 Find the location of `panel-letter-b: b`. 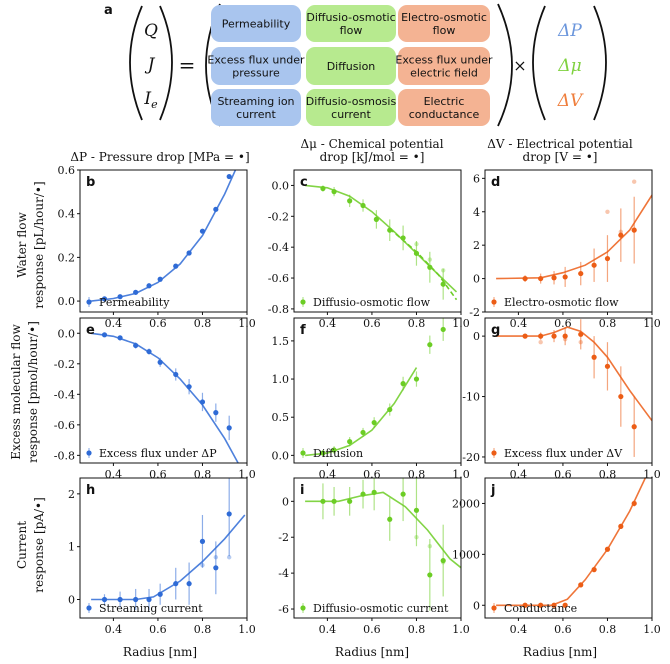

panel-letter-b: b is located at coordinates (90, 182).